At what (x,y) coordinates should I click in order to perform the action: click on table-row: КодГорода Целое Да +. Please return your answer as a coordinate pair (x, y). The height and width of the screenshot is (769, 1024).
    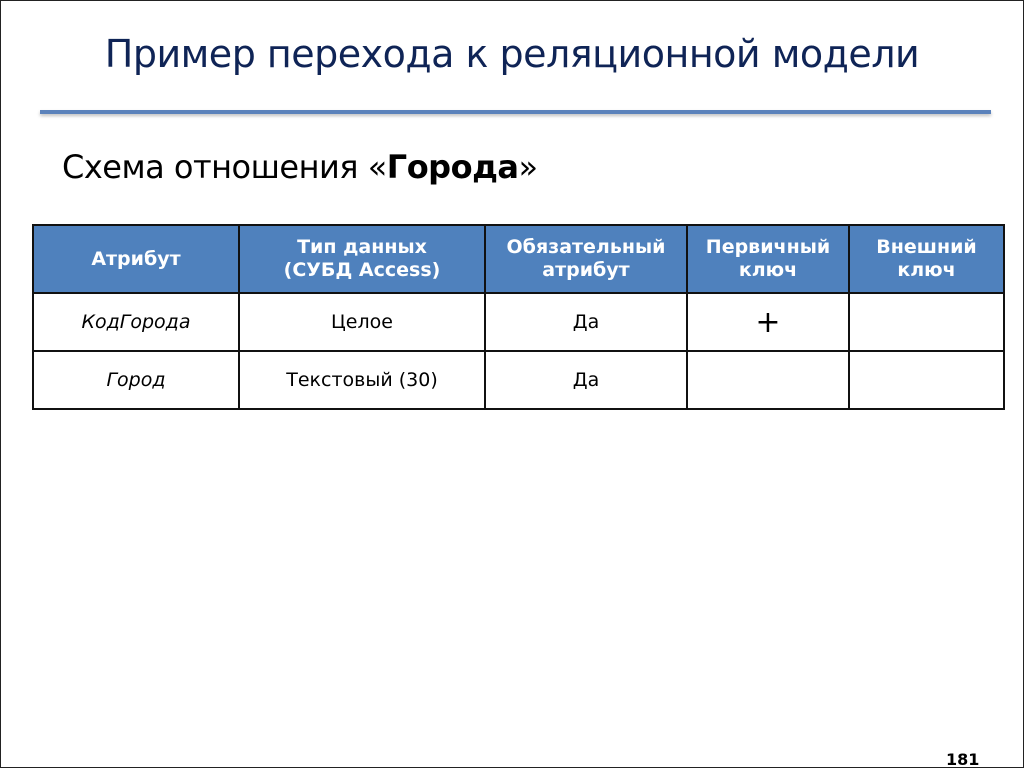
    Looking at the image, I should click on (518, 322).